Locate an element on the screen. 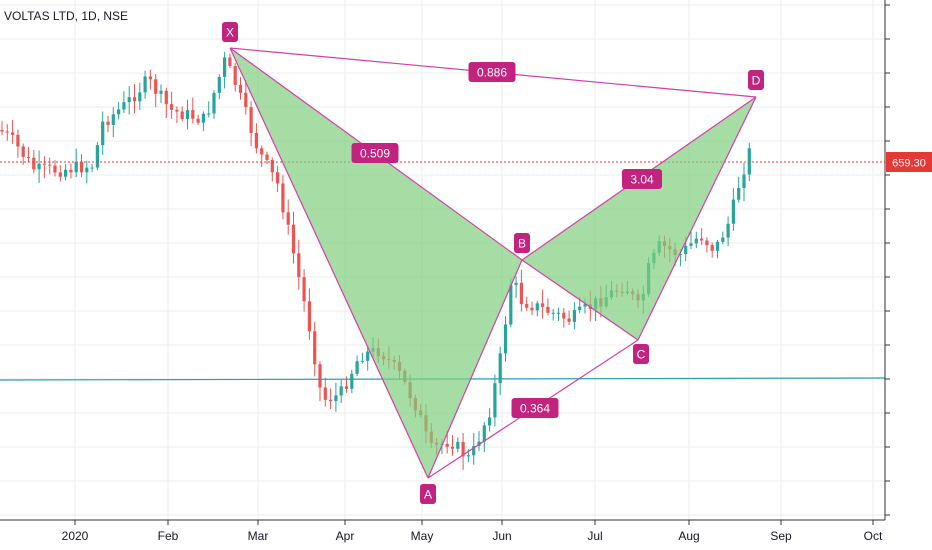 Image resolution: width=932 pixels, height=550 pixels. pattern-point-label-d: D is located at coordinates (756, 81).